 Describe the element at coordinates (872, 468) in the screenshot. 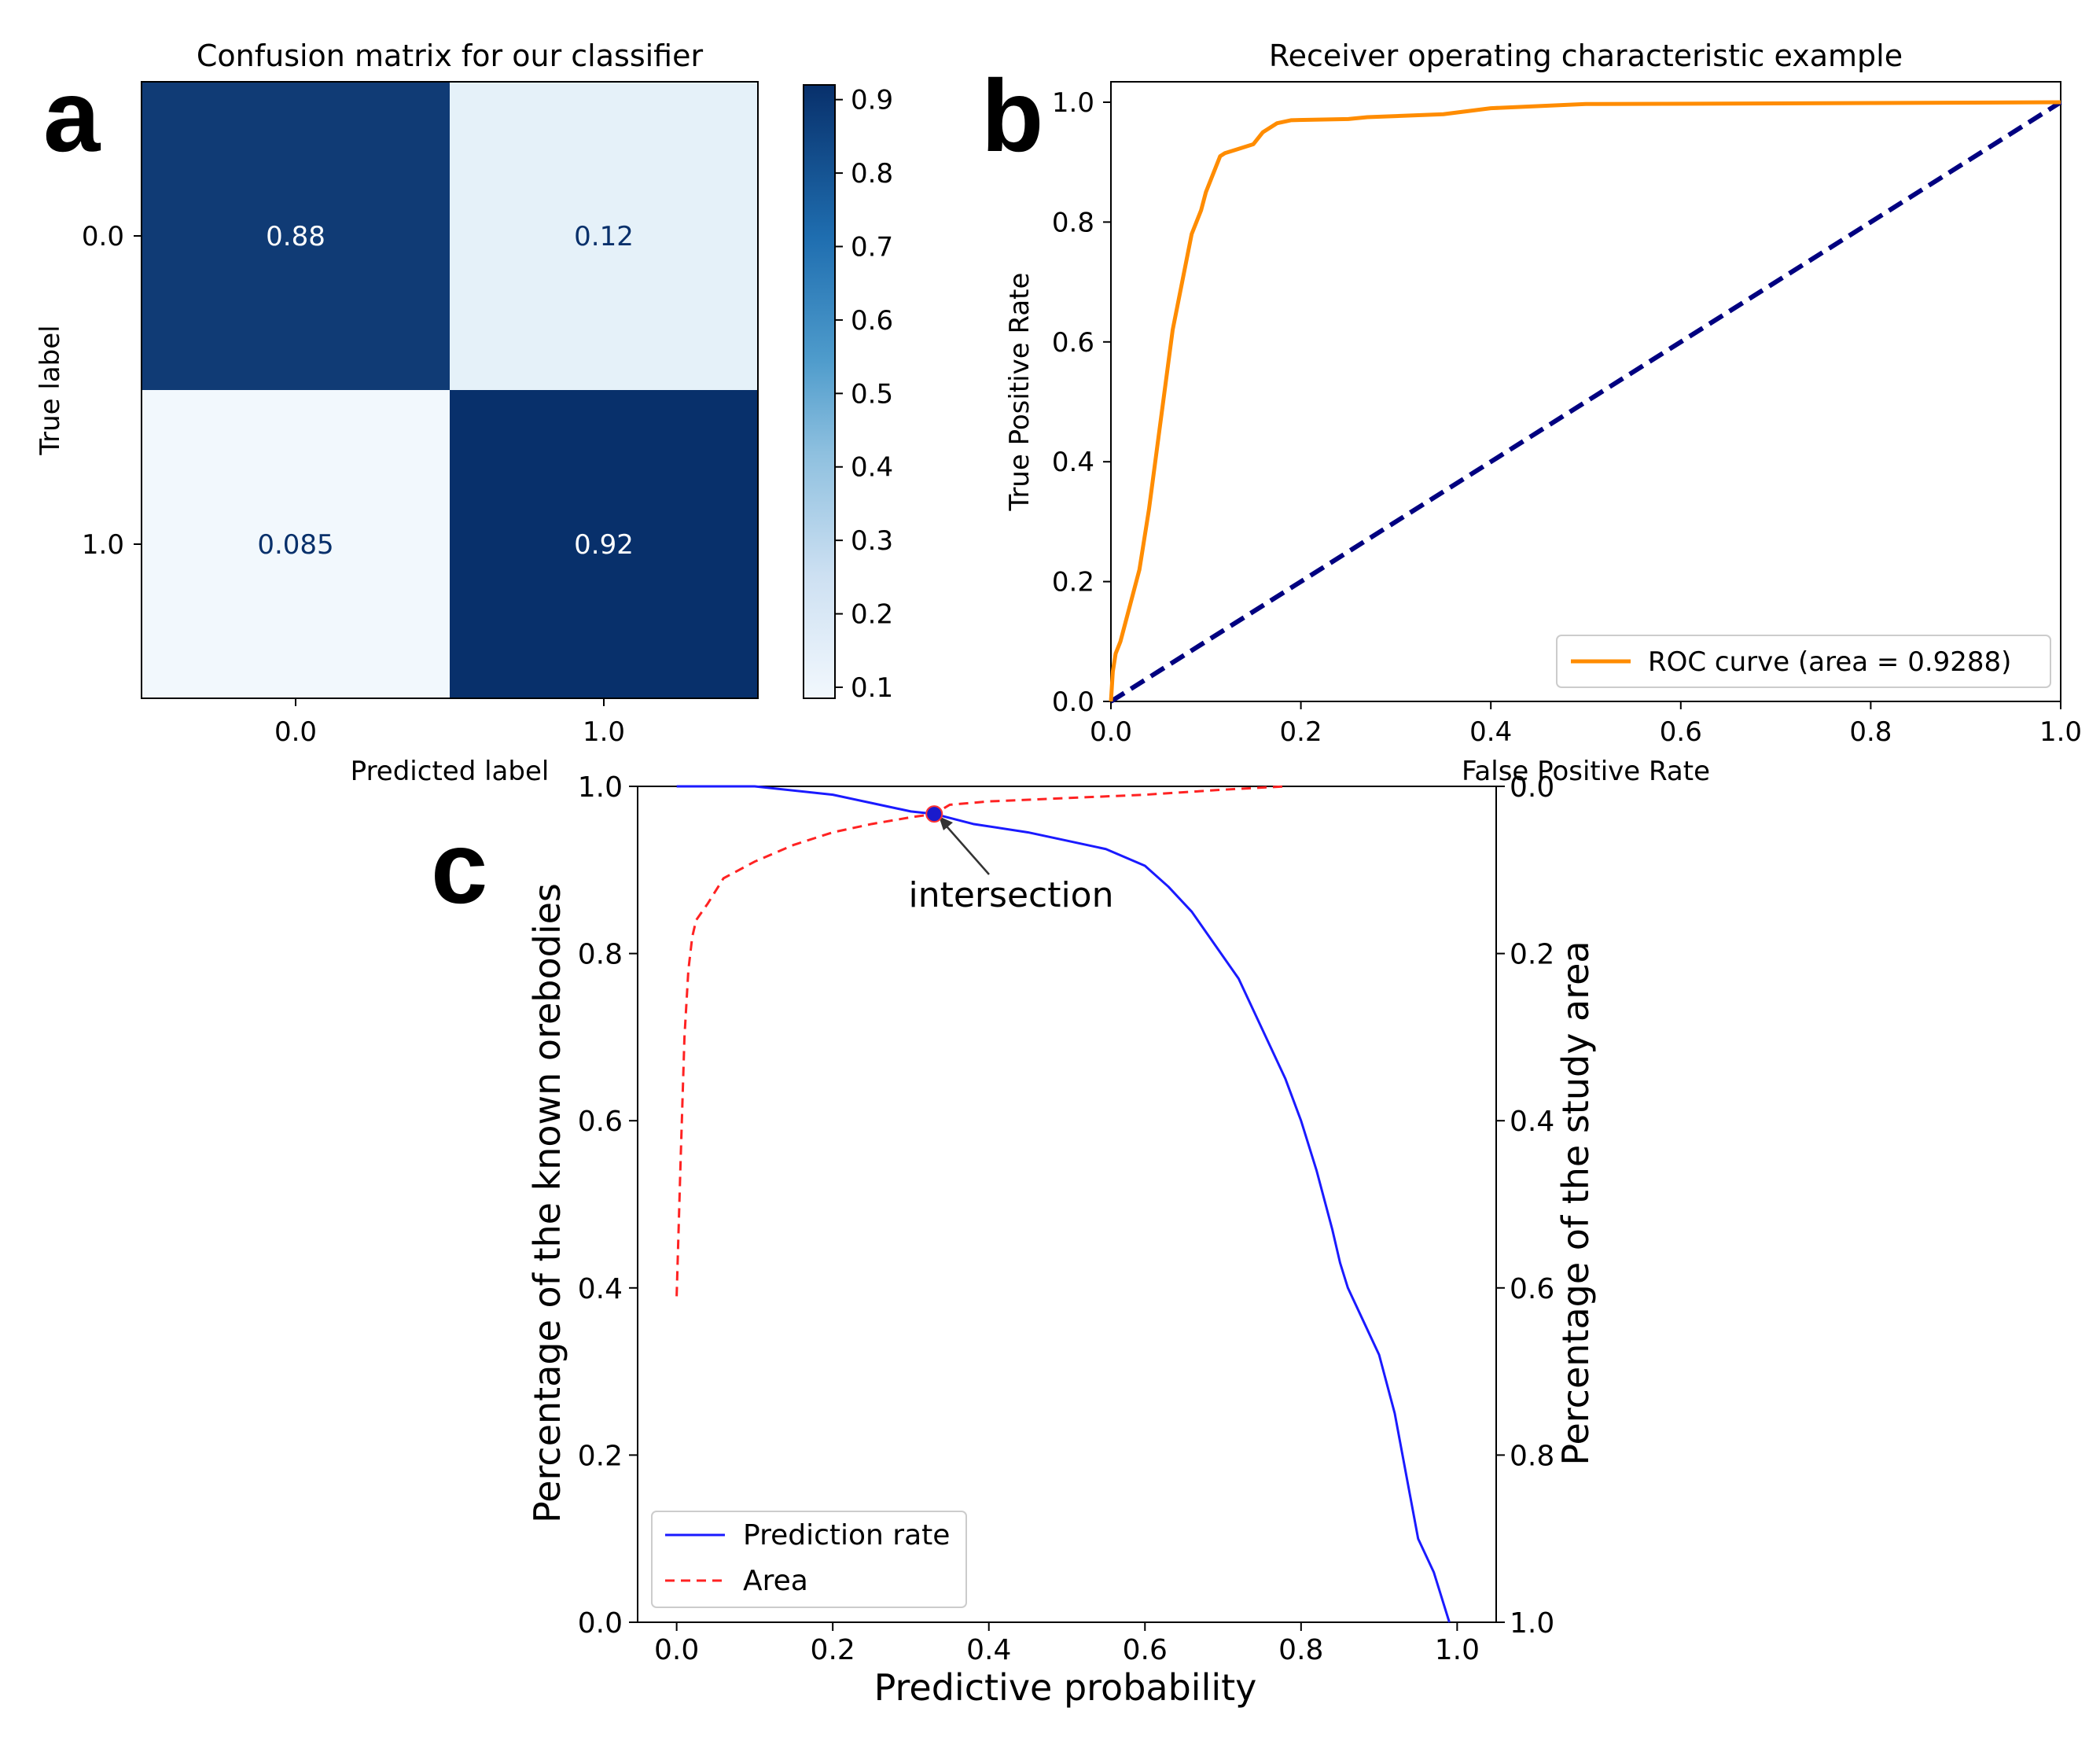

I see `cm-colorbar-tick-label: 0.4` at that location.